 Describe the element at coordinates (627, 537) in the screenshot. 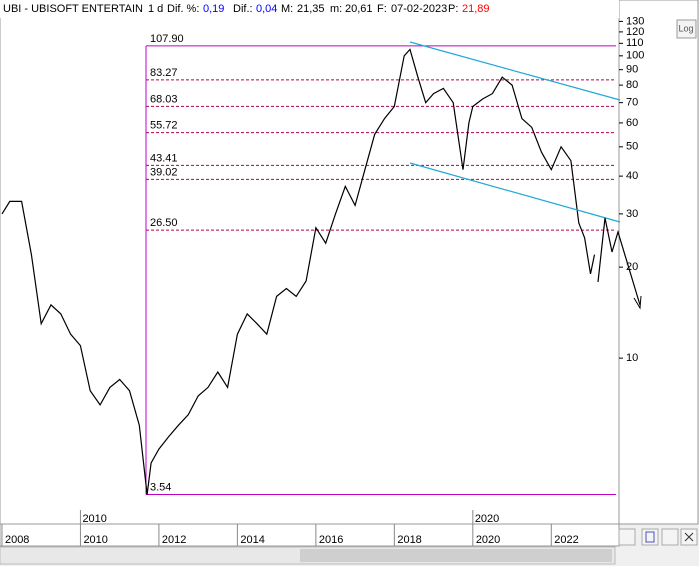

I see `wave-button` at that location.